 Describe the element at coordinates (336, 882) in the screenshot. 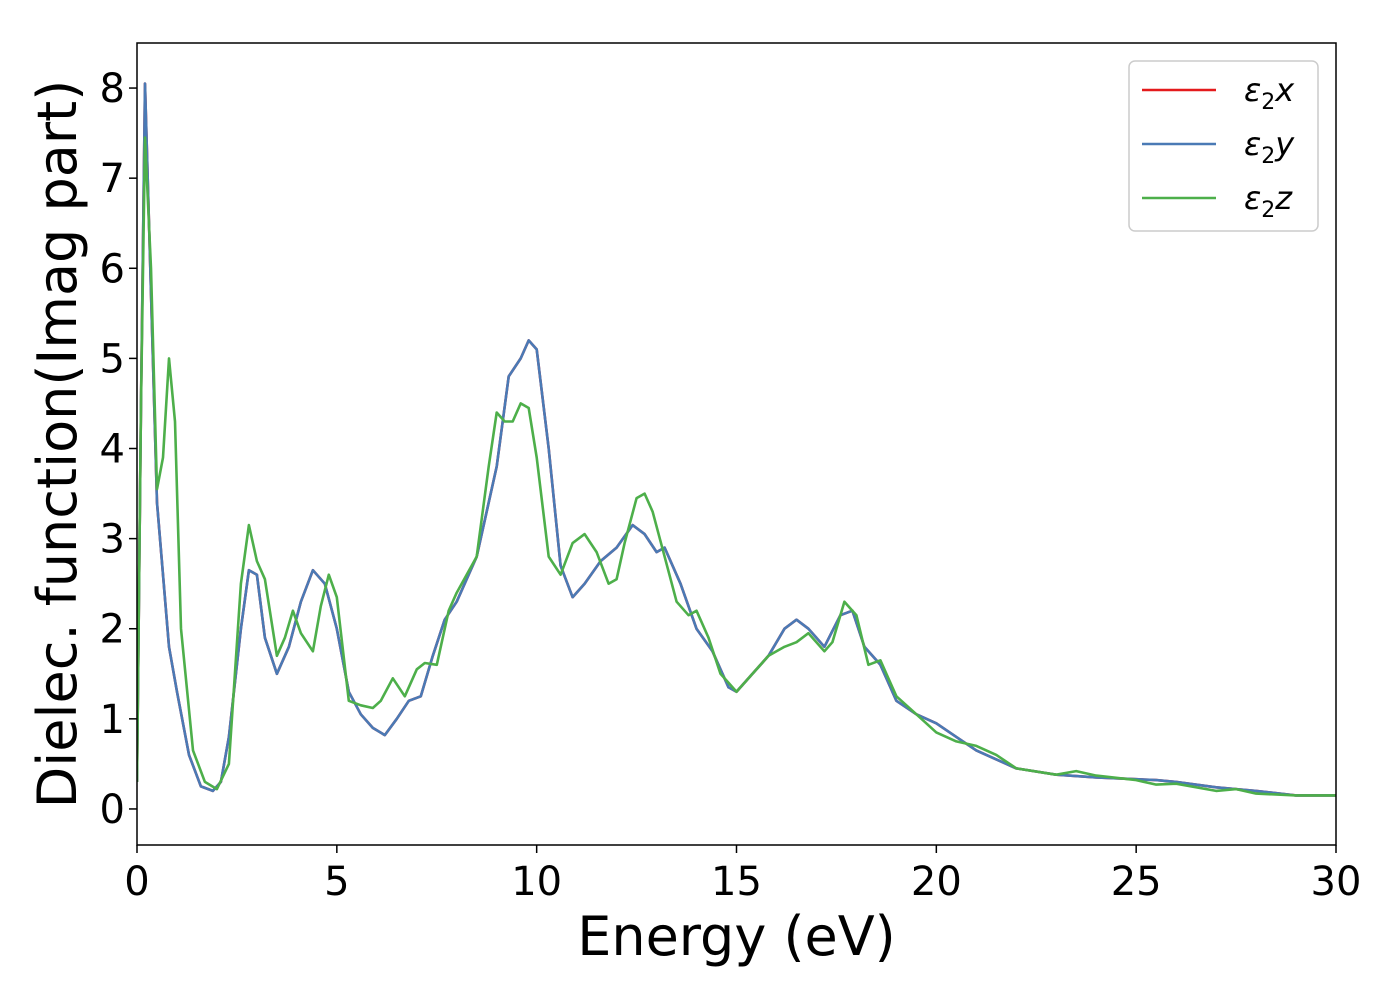

I see `x-tick-label: 5` at that location.